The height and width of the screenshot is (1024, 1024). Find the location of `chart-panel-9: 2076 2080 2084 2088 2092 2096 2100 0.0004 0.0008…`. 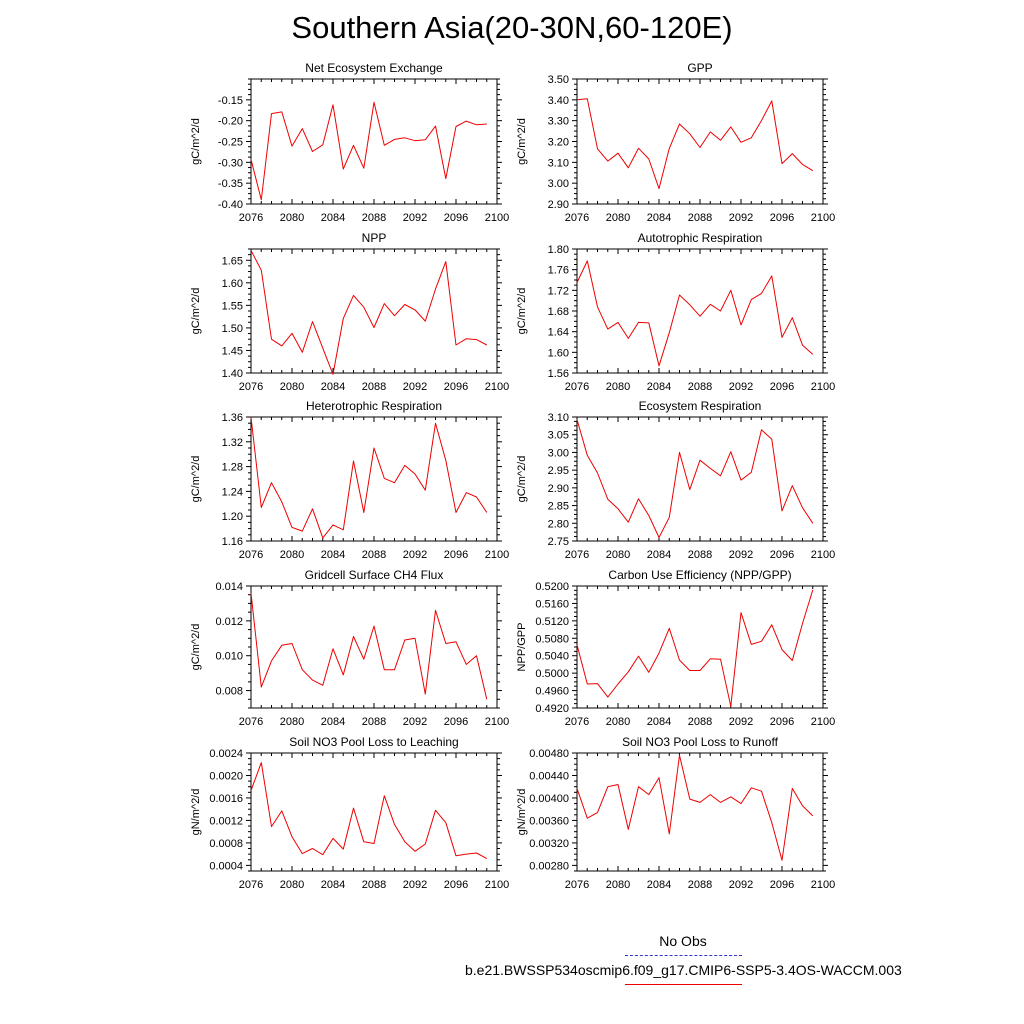

chart-panel-9: 2076 2080 2084 2088 2092 2096 2100 0.0004 0.0008… is located at coordinates (349, 813).